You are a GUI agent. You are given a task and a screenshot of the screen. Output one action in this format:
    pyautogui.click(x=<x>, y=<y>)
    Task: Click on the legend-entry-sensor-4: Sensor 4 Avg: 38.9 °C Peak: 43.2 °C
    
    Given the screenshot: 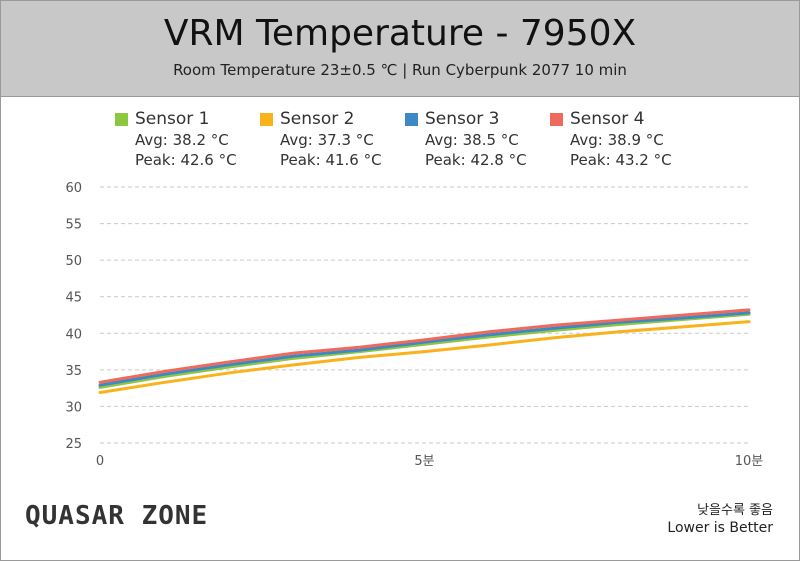 What is the action you would take?
    pyautogui.click(x=611, y=139)
    